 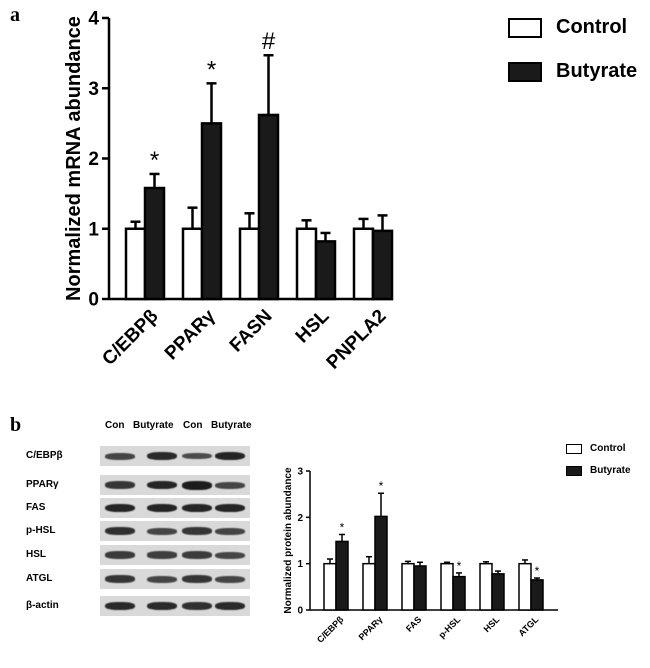 I want to click on legend-b-control: Control, so click(x=596, y=448).